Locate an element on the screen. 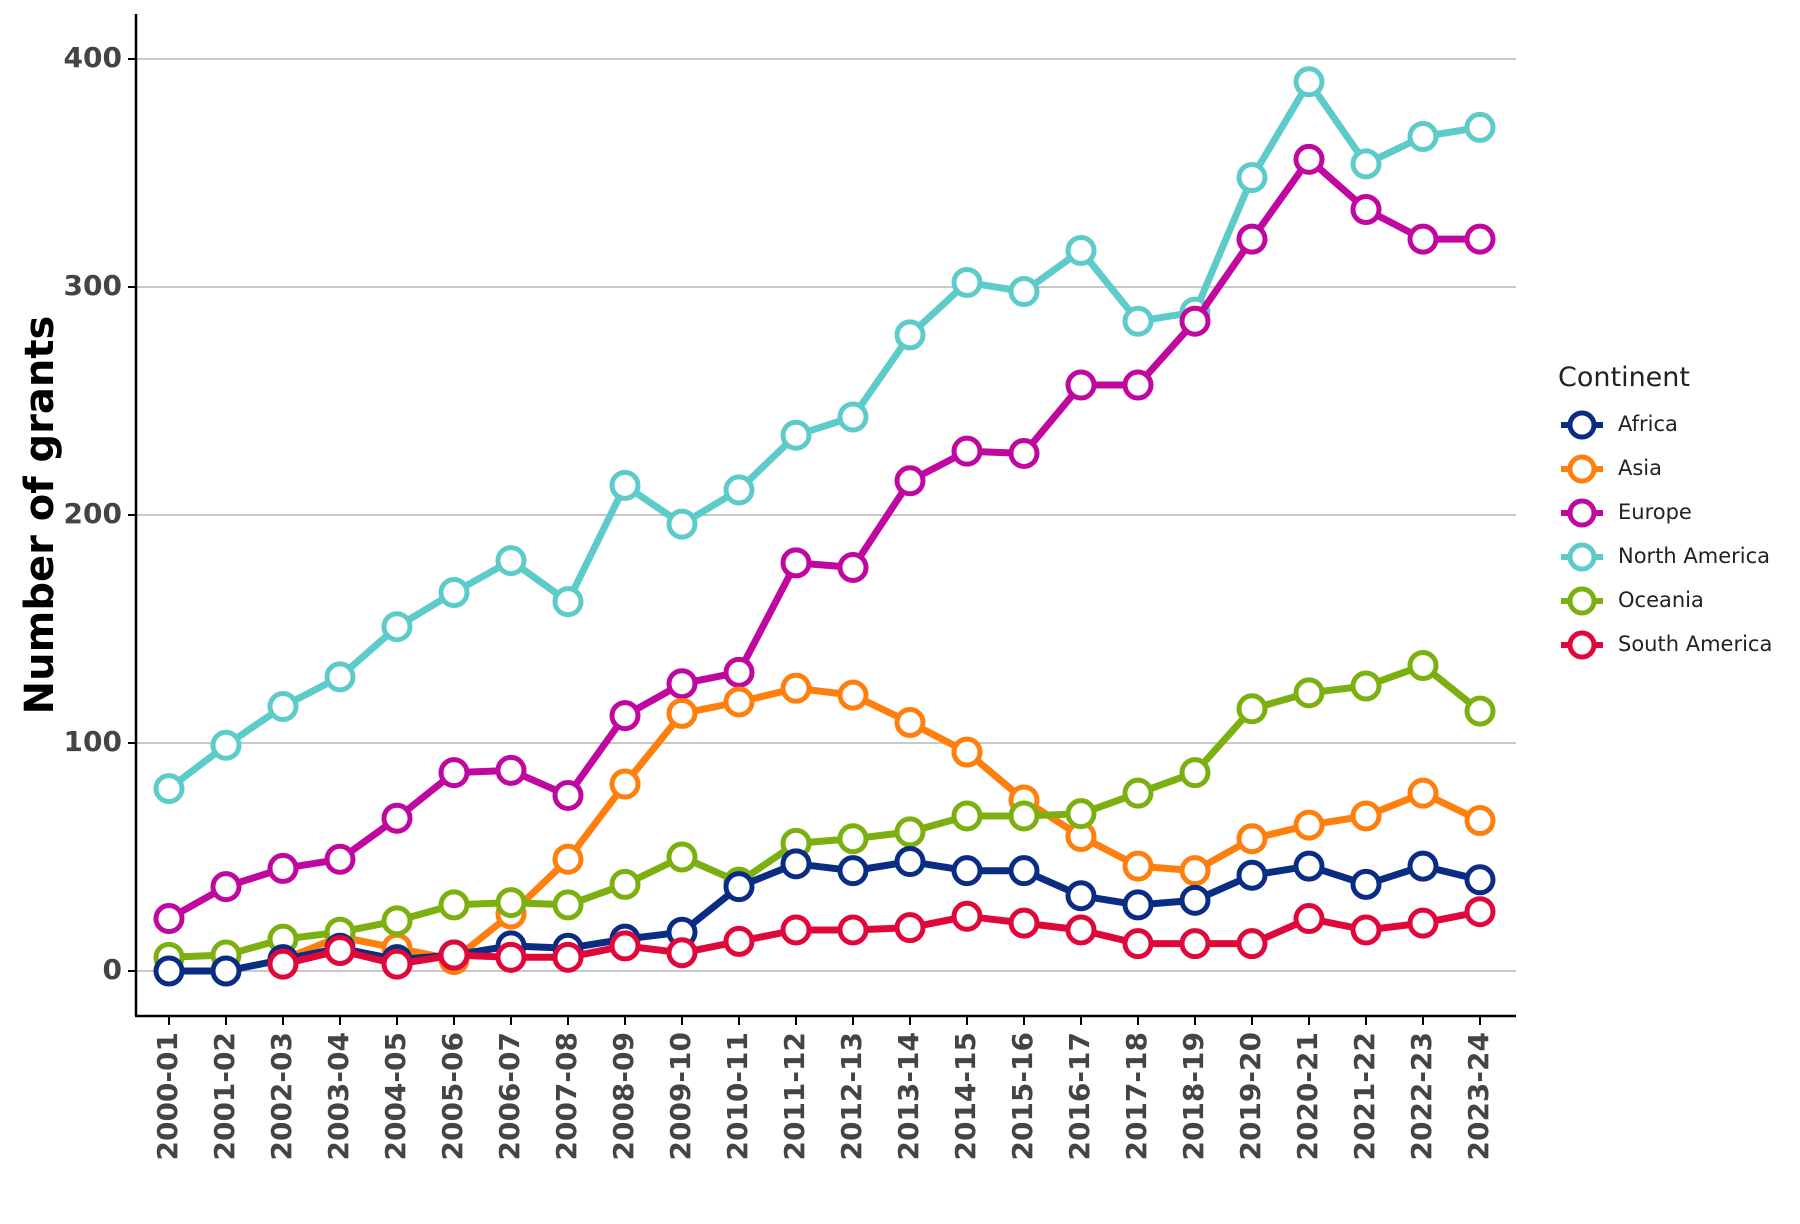 This screenshot has height=1224, width=1800. legend-item-oceania: Oceania is located at coordinates (1632, 601).